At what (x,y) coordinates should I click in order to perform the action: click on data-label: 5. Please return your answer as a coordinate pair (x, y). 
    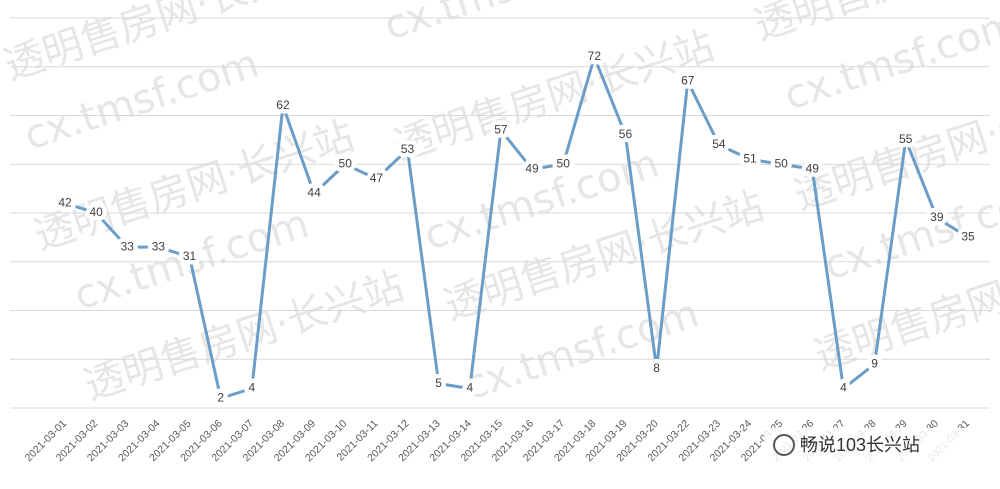
    Looking at the image, I should click on (438, 383).